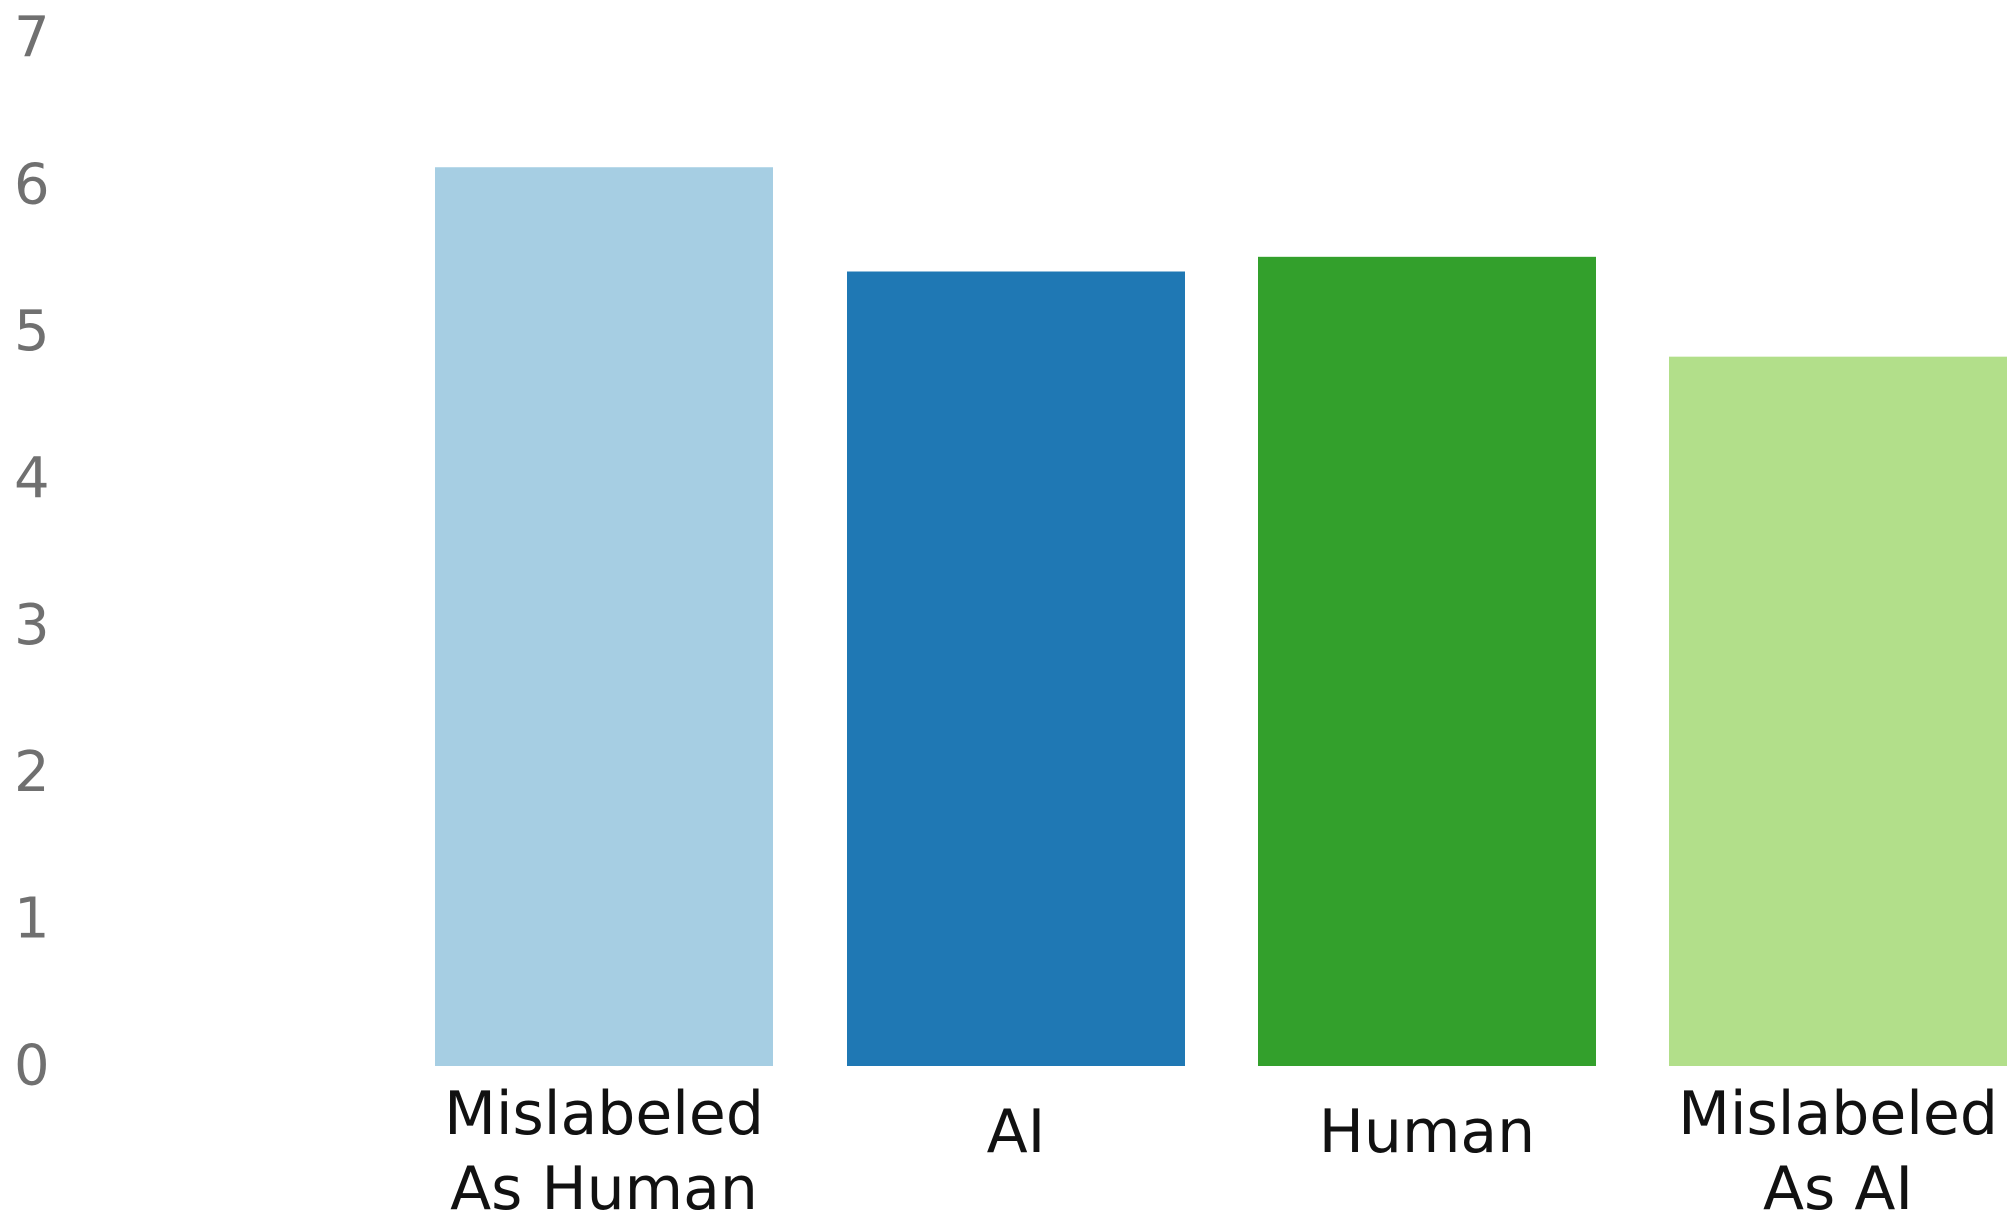 Image resolution: width=2009 pixels, height=1213 pixels. Describe the element at coordinates (32, 552) in the screenshot. I see `y-axis: 0 1 2 3 4 5 6 7` at that location.